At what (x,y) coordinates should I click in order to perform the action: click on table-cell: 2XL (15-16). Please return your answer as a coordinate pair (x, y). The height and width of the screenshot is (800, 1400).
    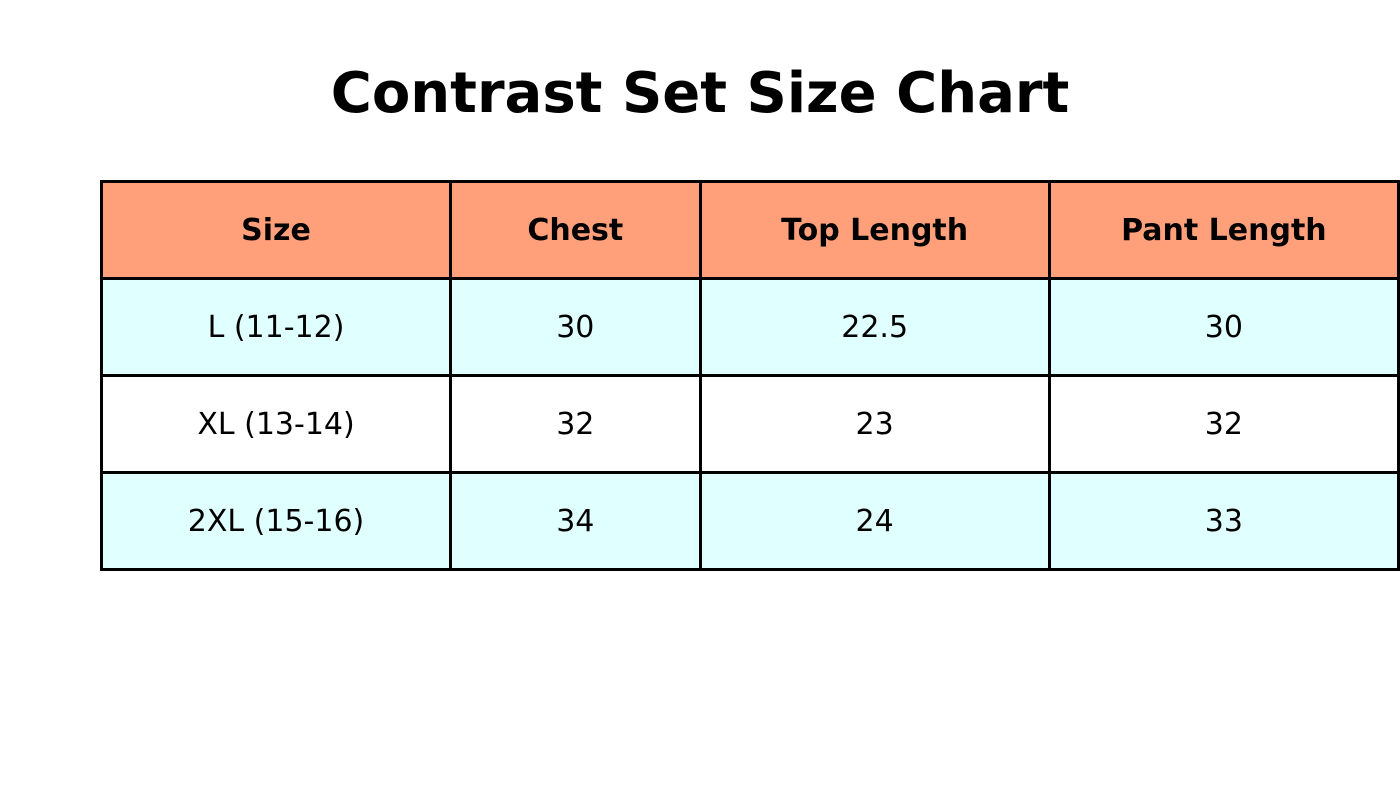
    Looking at the image, I should click on (276, 521).